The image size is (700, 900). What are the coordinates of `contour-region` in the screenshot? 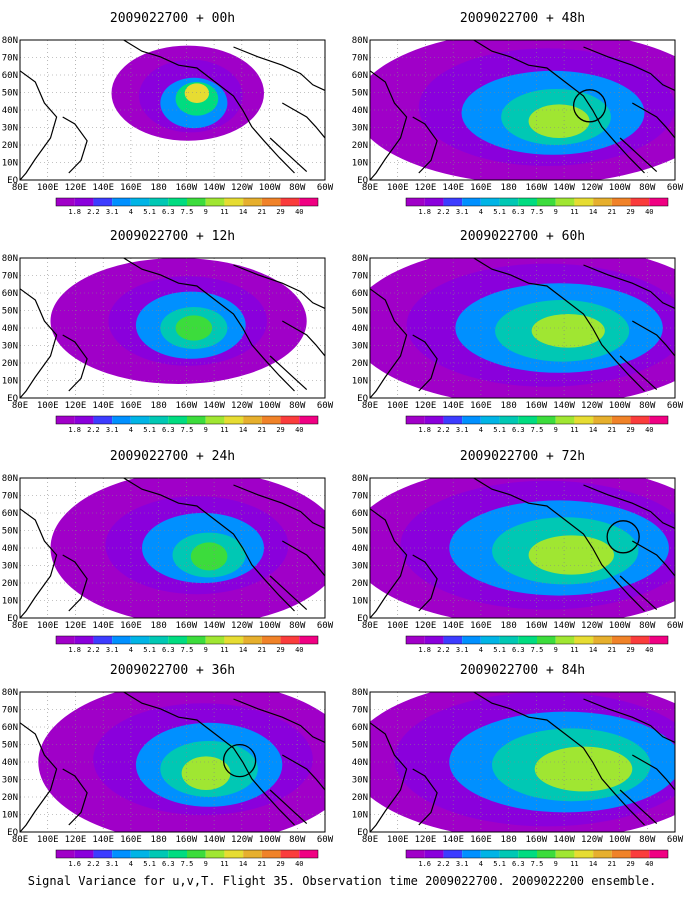 It's located at (583, 769).